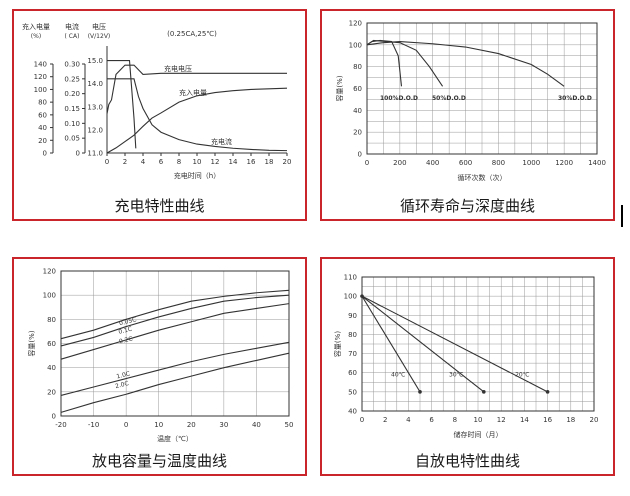  Describe the element at coordinates (256, 425) in the screenshot. I see `x-tick-label: 40` at that location.